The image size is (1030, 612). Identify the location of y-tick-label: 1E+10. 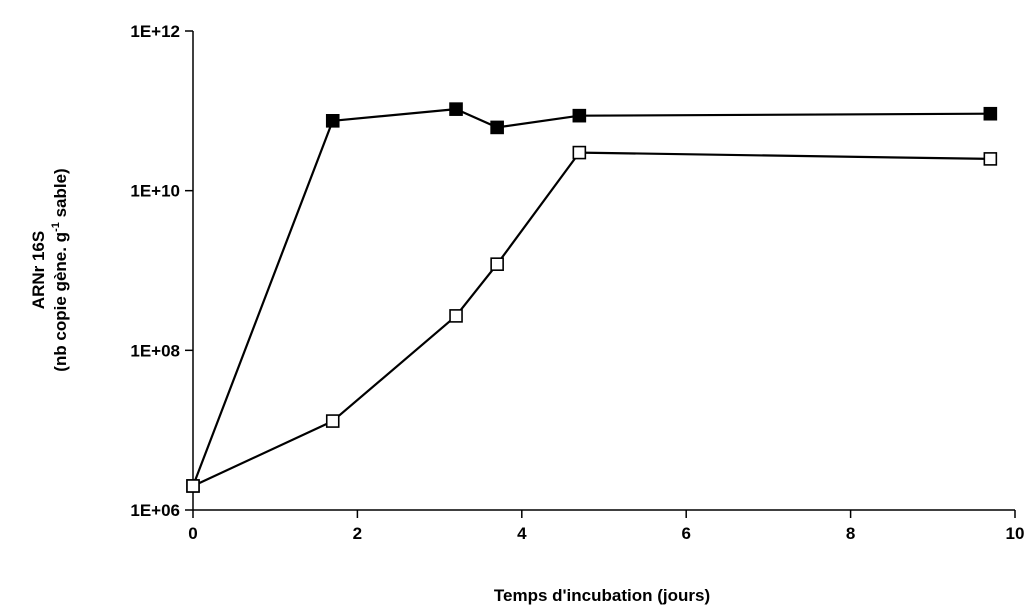
(155, 191).